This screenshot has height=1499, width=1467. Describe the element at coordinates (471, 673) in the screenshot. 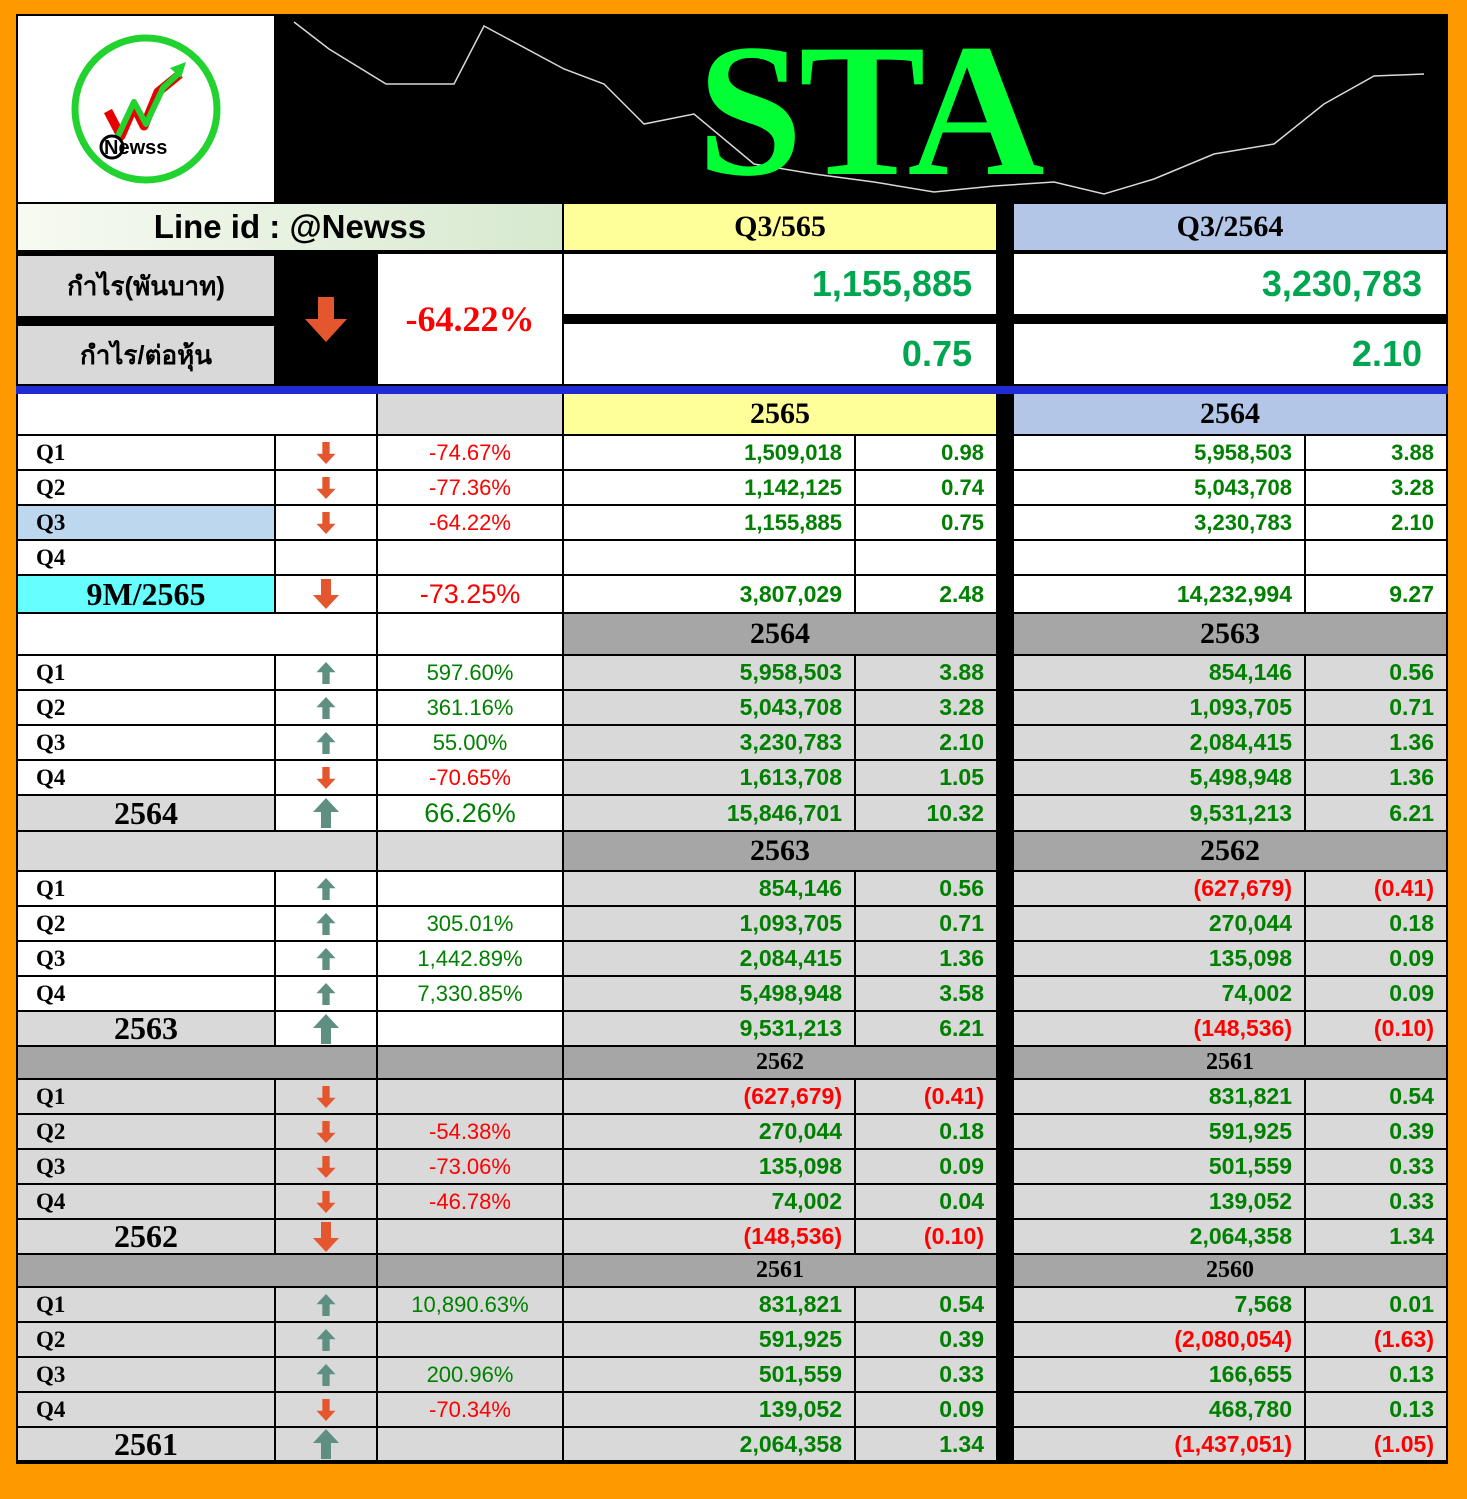

I see `change-percent: 597.60%` at that location.